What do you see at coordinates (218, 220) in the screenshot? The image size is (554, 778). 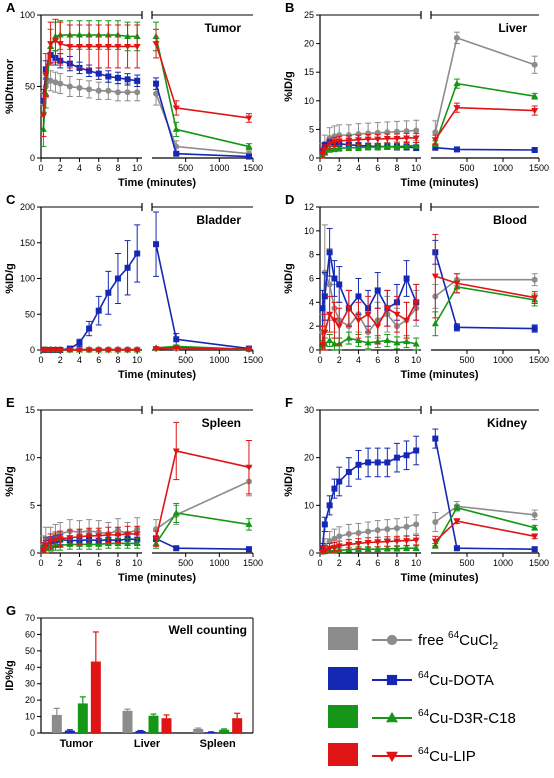 I see `panel-title: Bladder` at bounding box center [218, 220].